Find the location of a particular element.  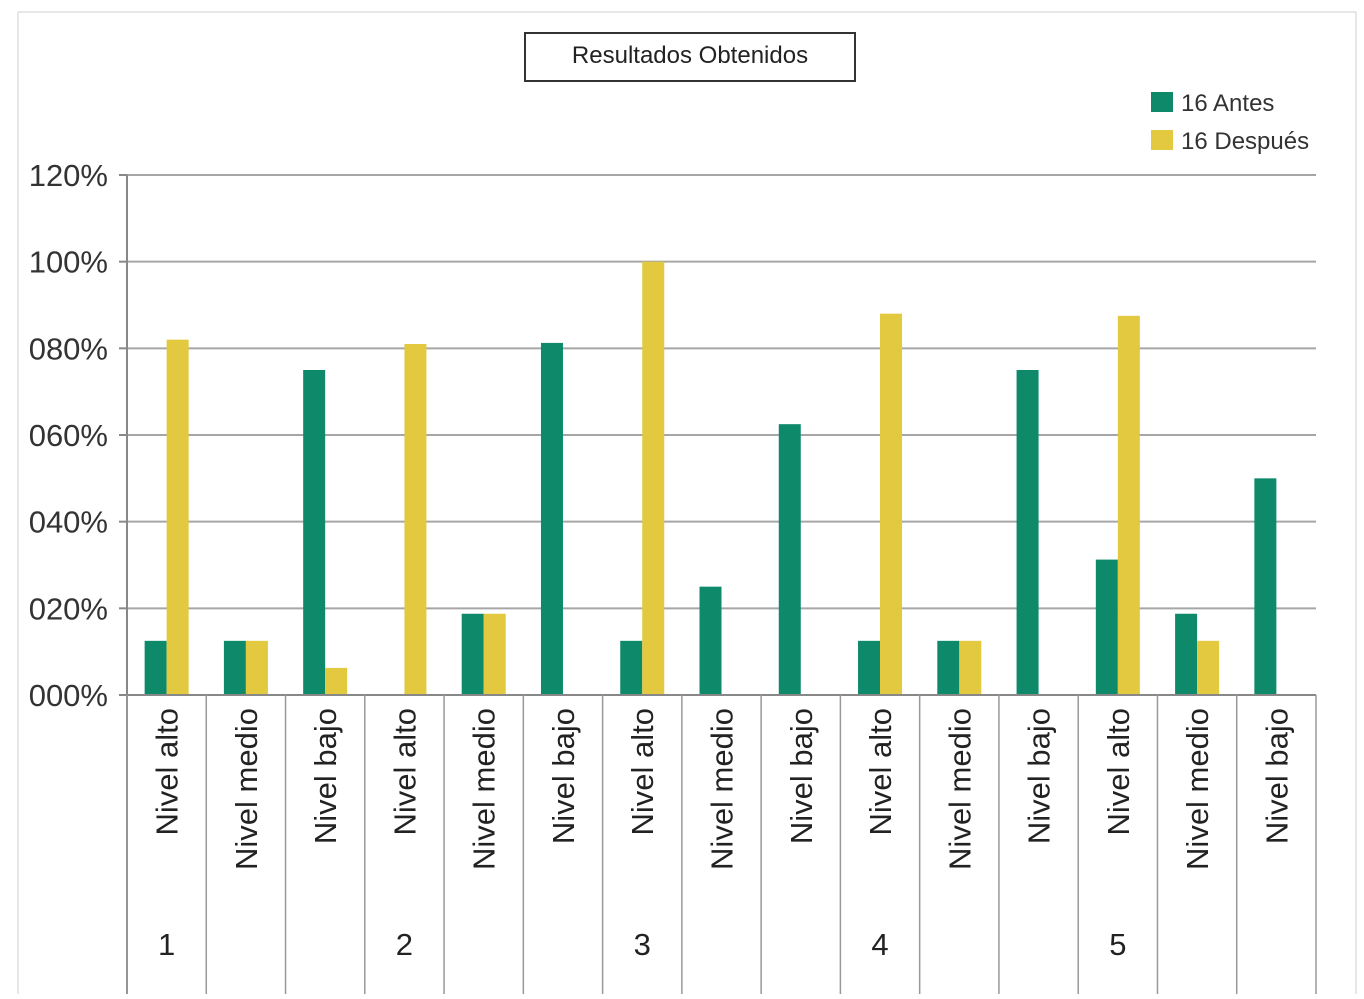

group-labels: 1 2 3 4 5 is located at coordinates (642, 944).